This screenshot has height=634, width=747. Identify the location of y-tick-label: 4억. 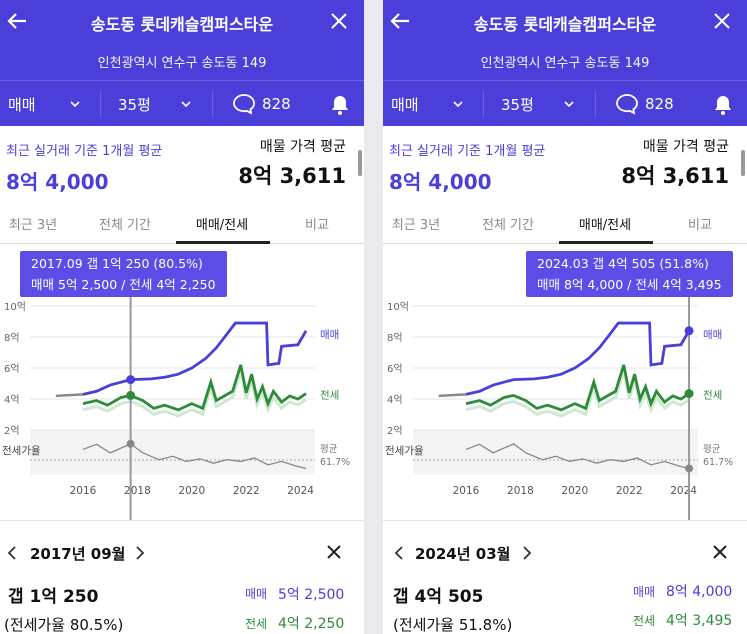
(12, 400).